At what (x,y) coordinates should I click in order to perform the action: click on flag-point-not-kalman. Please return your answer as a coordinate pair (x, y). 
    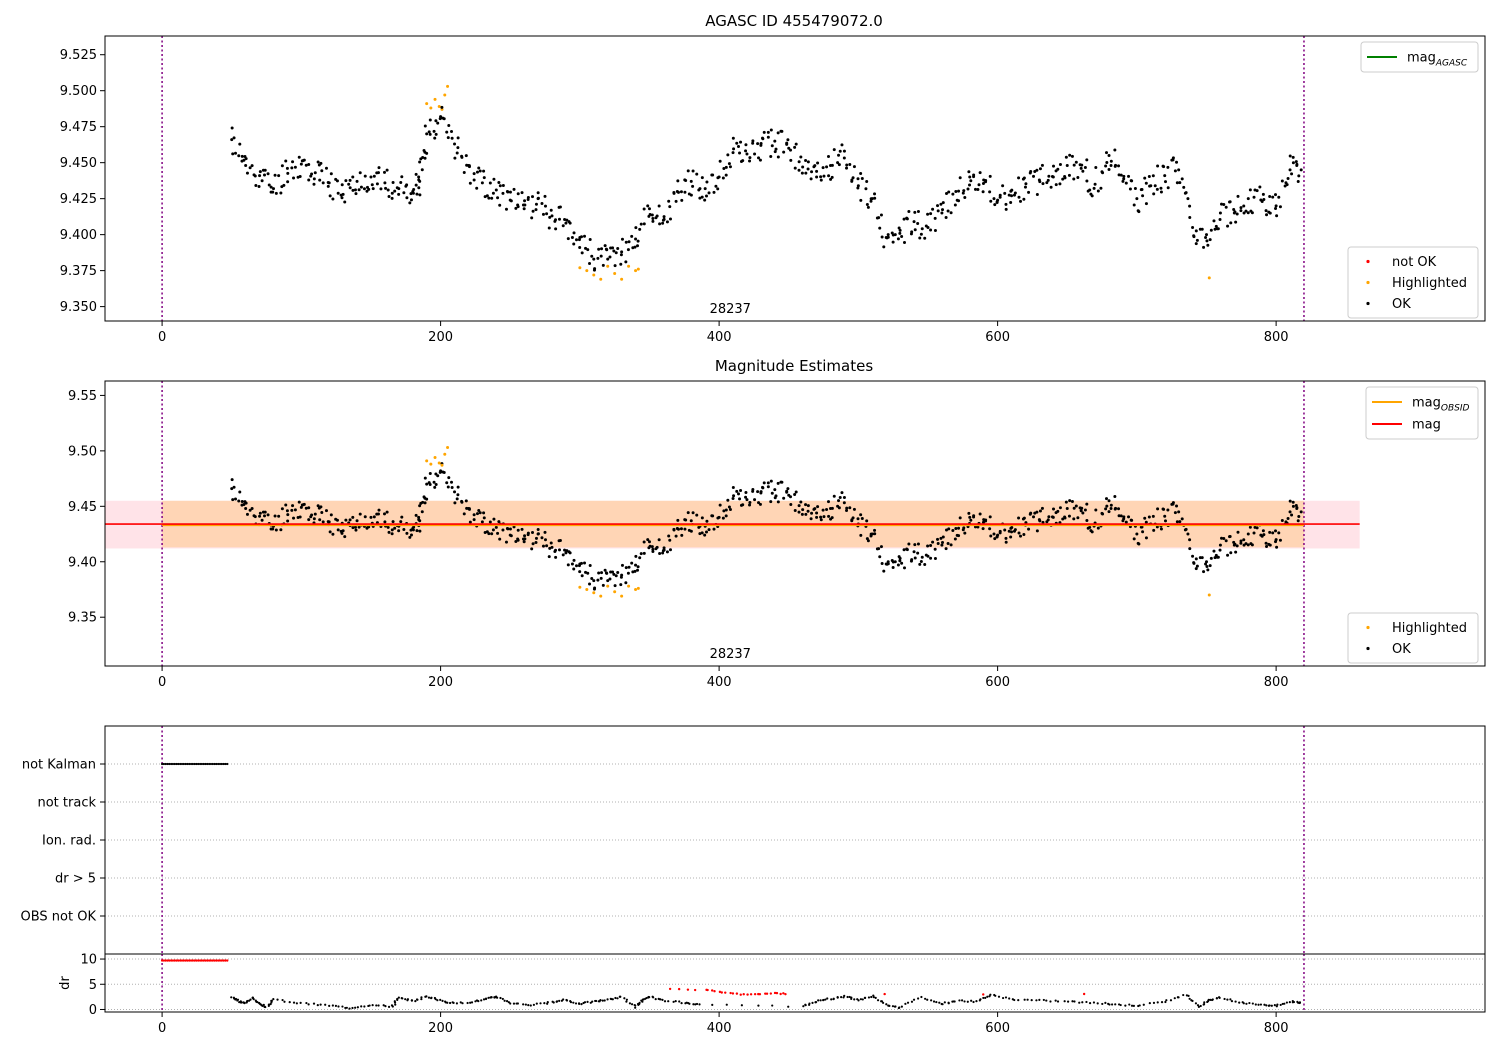
    Looking at the image, I should click on (212, 764).